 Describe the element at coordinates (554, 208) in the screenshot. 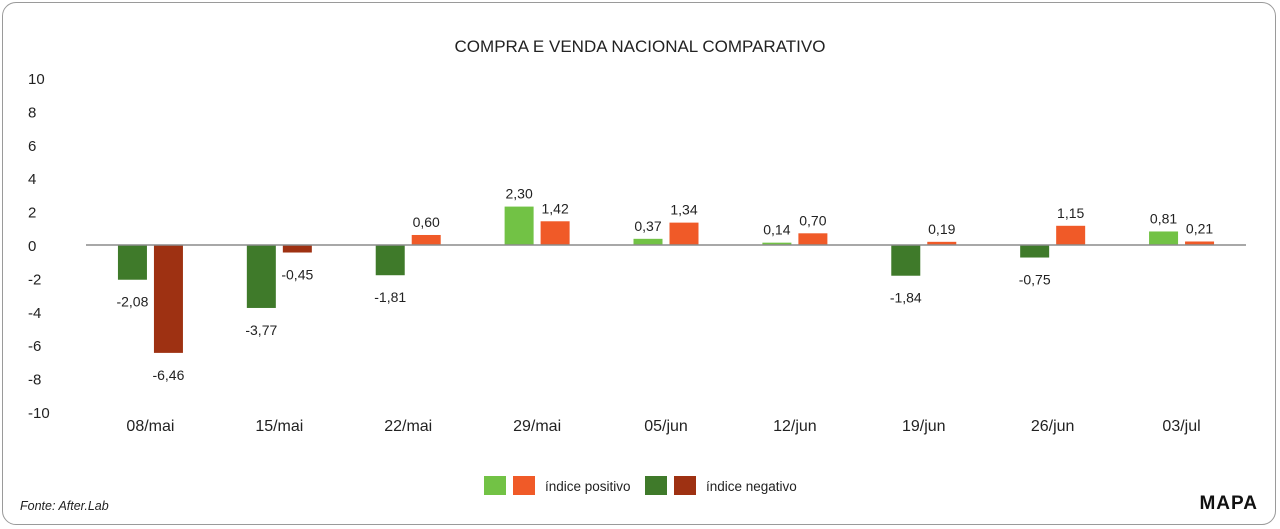

I see `data-label: 1,42` at that location.